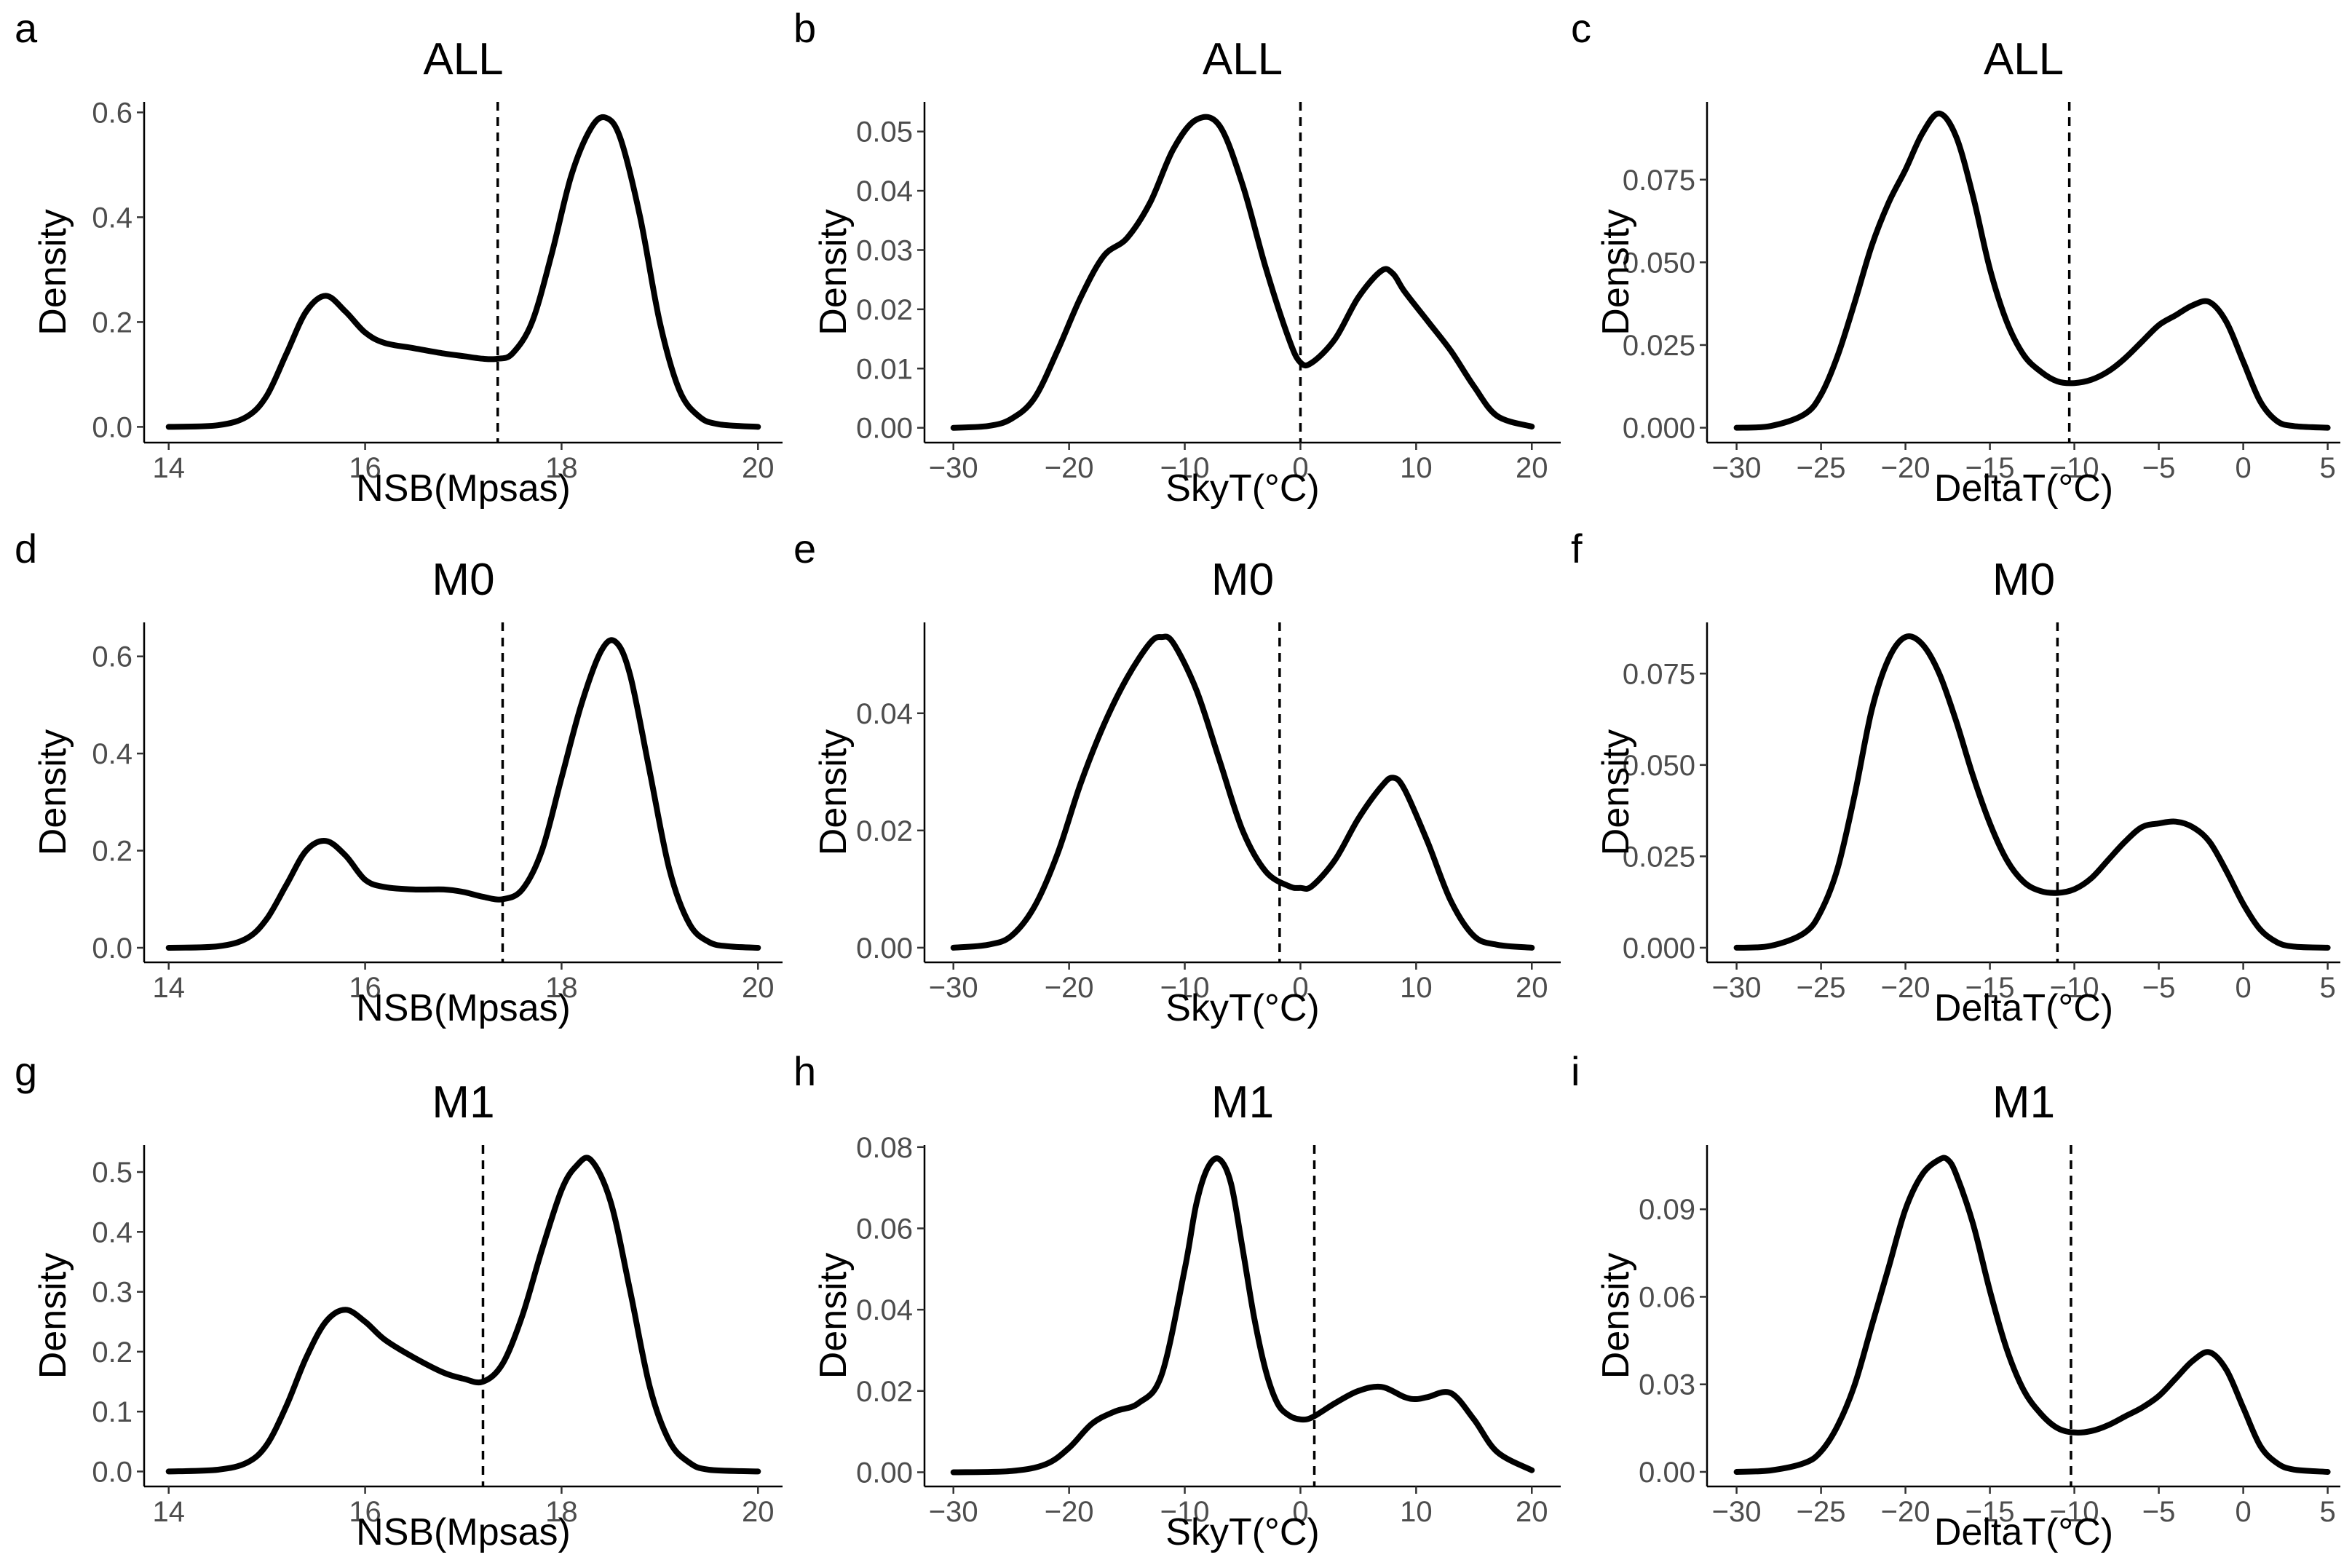  What do you see at coordinates (26, 548) in the screenshot?
I see `panel-letter: d` at bounding box center [26, 548].